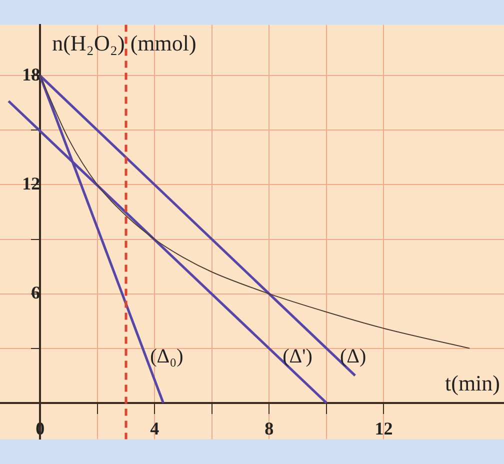 The image size is (504, 464). What do you see at coordinates (269, 428) in the screenshot?
I see `x-tick-label: 8` at bounding box center [269, 428].